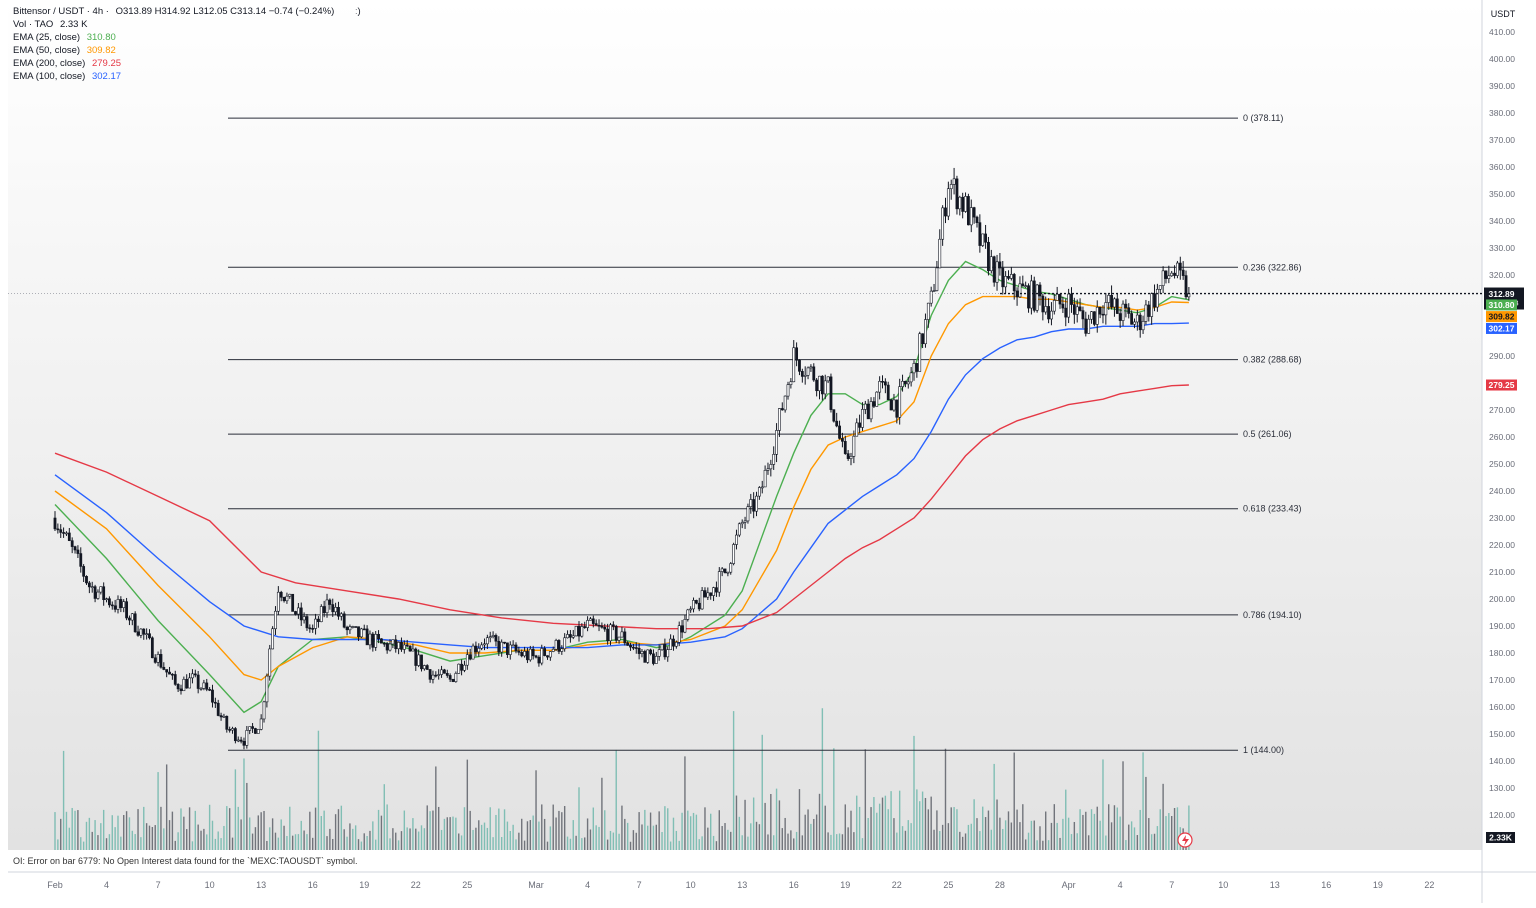  What do you see at coordinates (187, 37) in the screenshot?
I see `ema25-legend-row: EMA (25, close) 310.80` at bounding box center [187, 37].